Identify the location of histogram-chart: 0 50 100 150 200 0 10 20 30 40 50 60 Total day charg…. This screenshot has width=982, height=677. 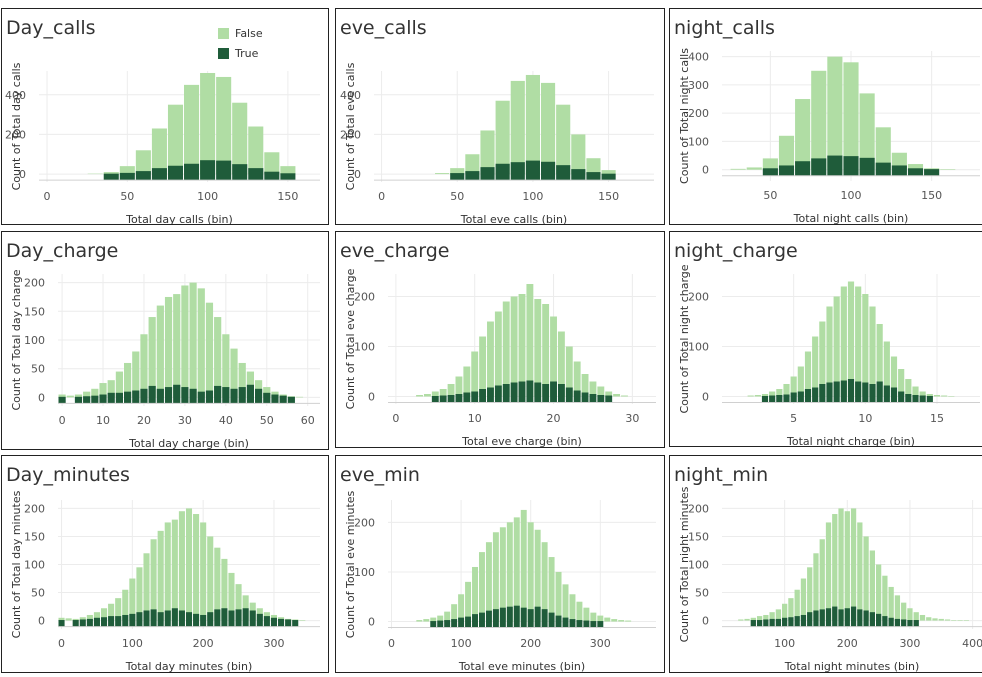
(165, 359).